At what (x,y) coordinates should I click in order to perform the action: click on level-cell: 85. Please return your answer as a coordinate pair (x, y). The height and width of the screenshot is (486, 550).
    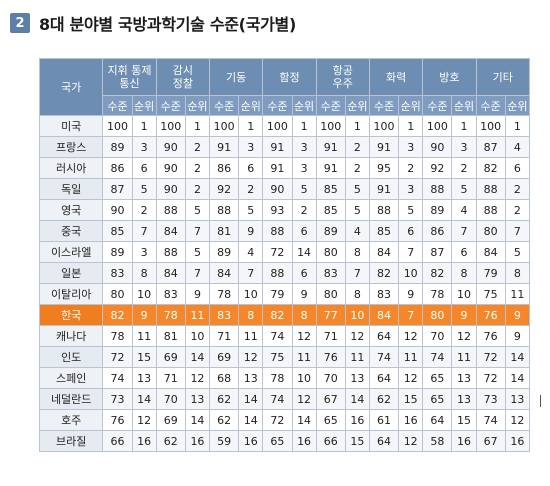
    Looking at the image, I should click on (384, 231).